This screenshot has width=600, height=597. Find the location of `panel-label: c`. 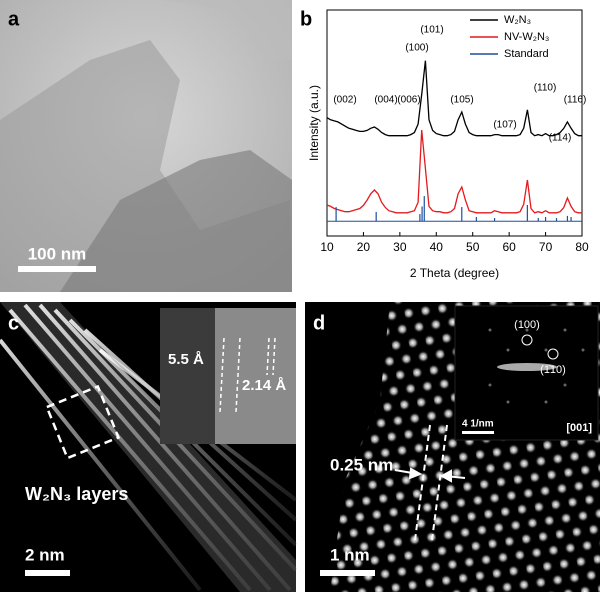

panel-label: c is located at coordinates (13, 323).